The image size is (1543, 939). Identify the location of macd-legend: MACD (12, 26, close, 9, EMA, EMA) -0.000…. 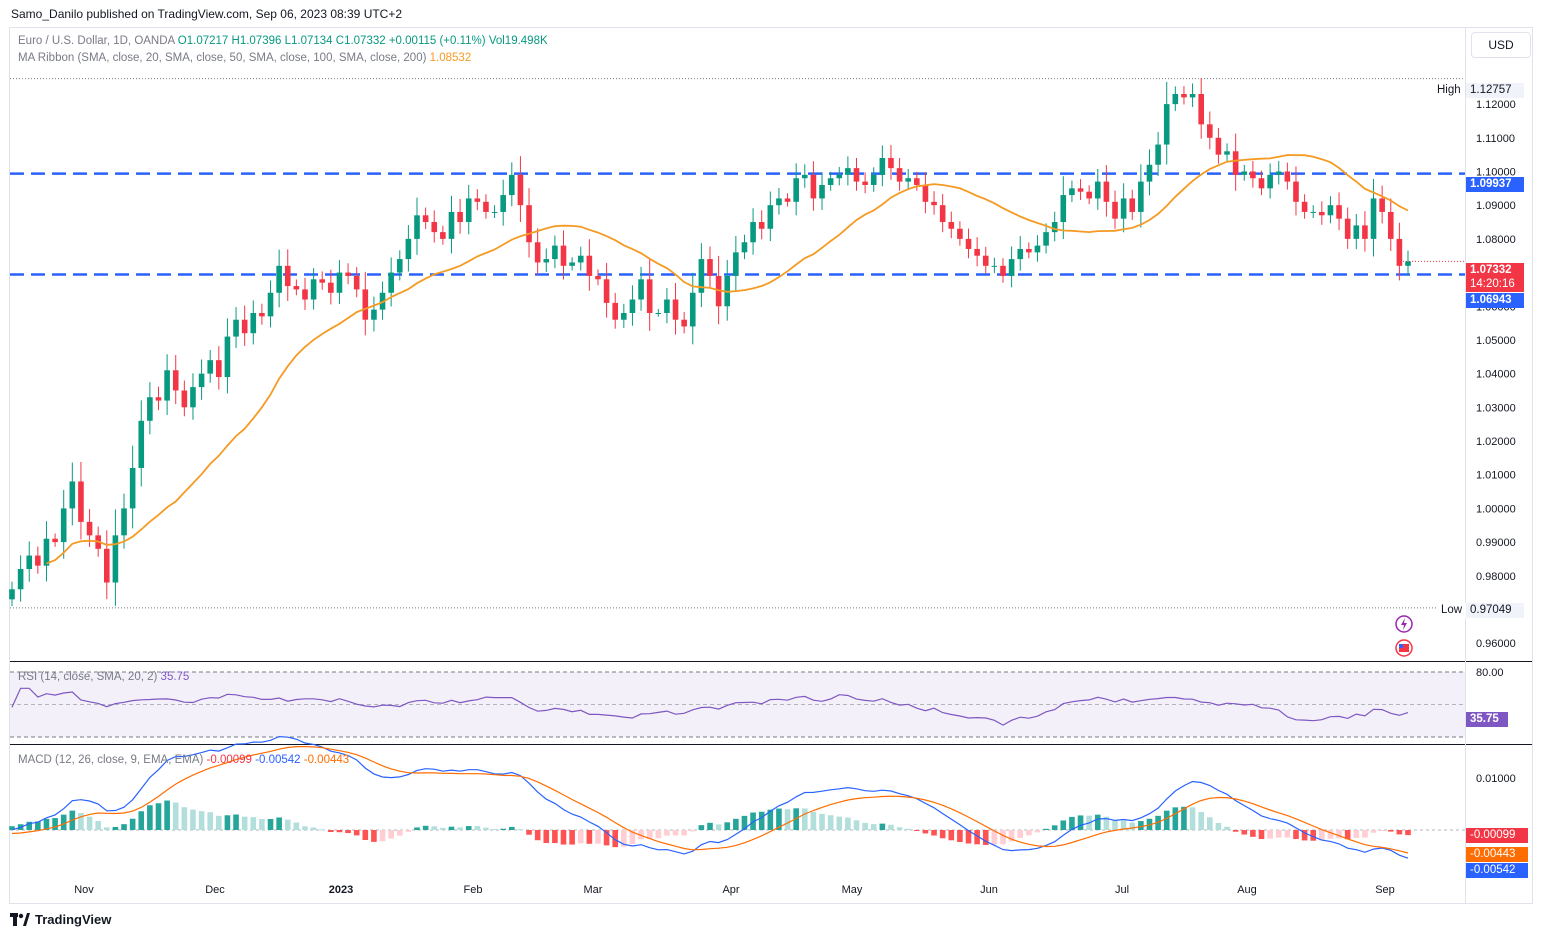
(183, 760).